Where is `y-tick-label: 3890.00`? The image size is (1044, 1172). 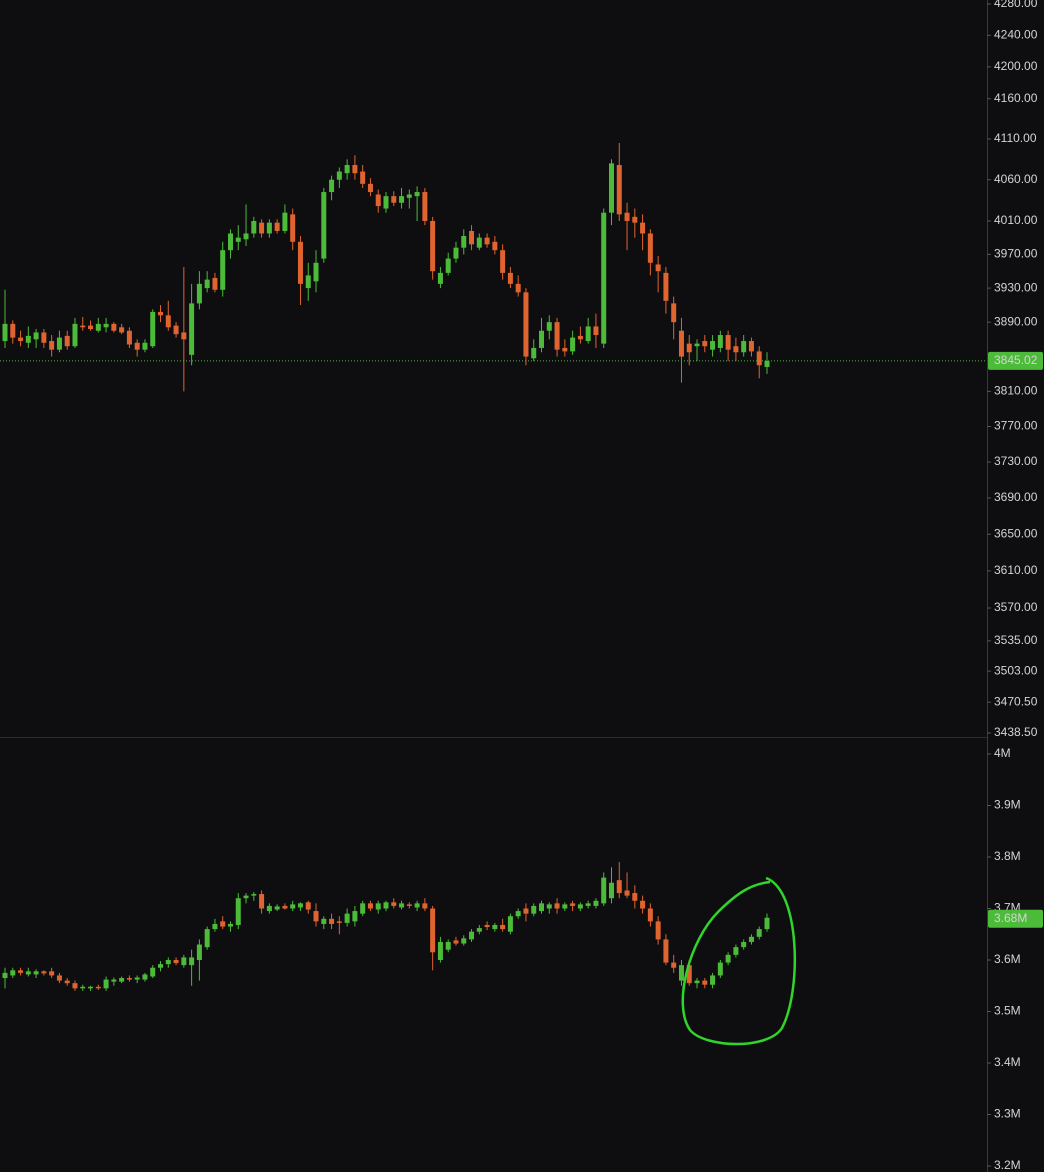 y-tick-label: 3890.00 is located at coordinates (1016, 321).